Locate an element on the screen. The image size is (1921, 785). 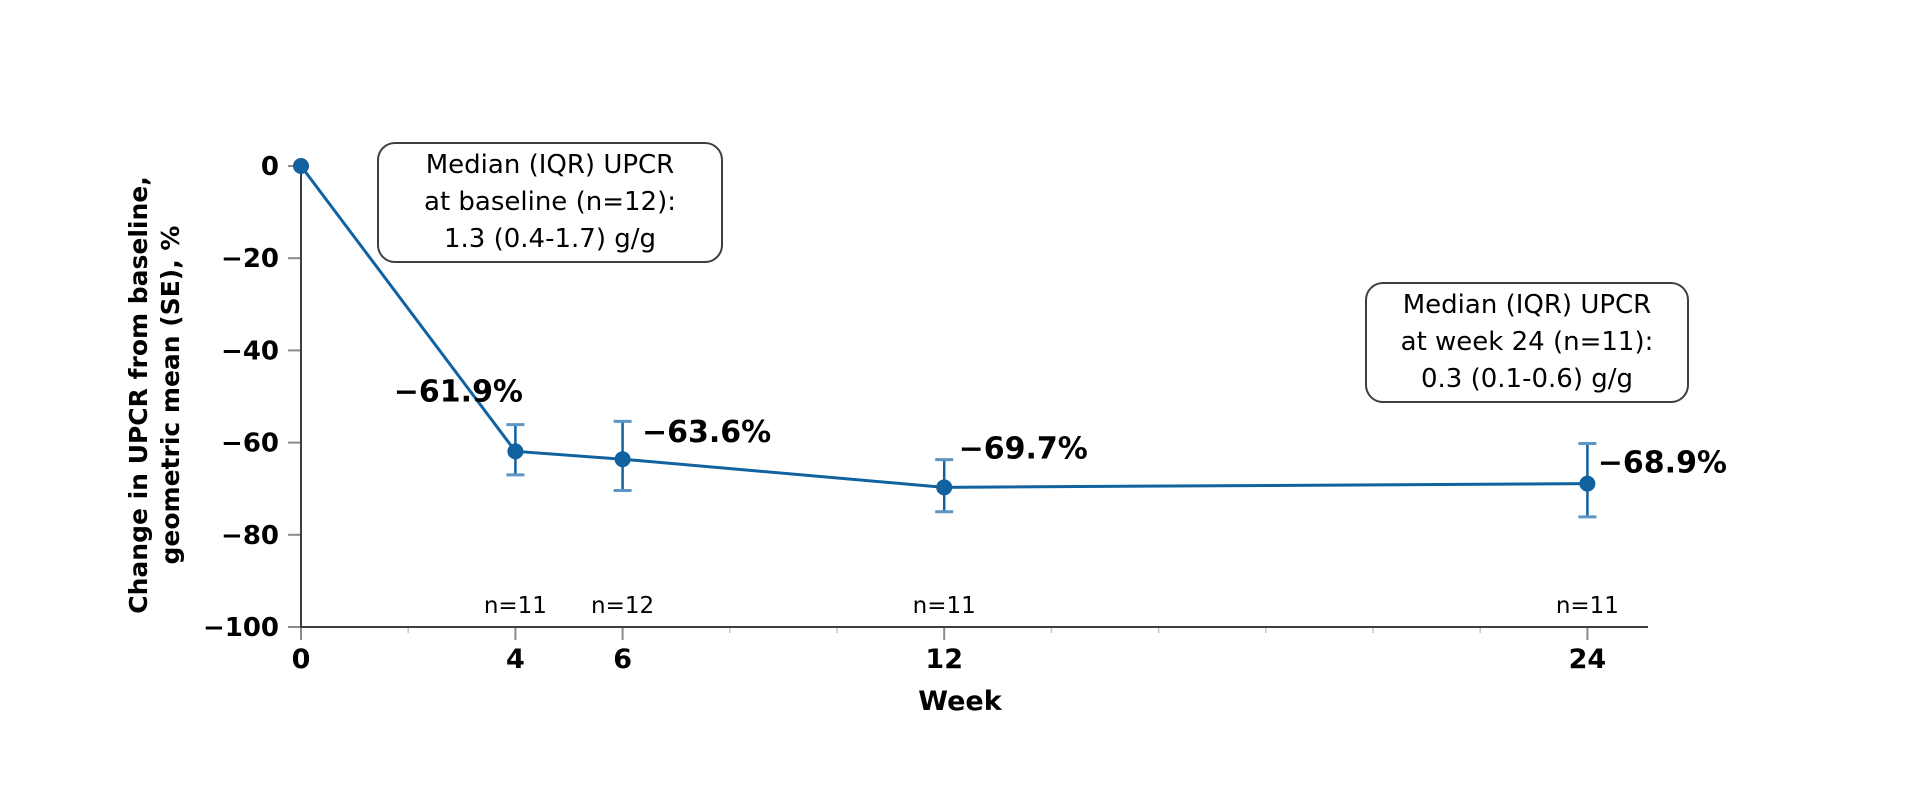
annotation-baseline-line2: at baseline (n=12): is located at coordinates (550, 202).